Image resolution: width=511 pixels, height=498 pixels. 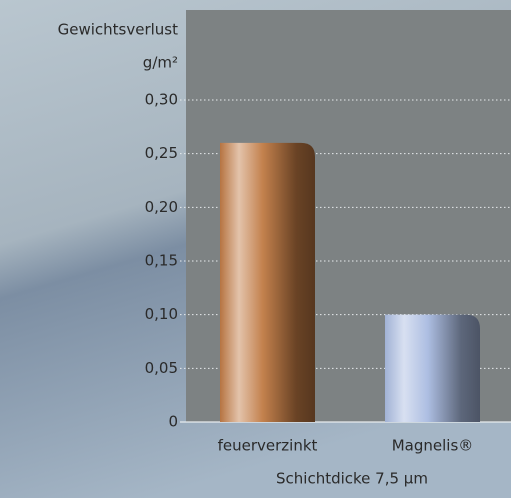 I want to click on y-tick-label: 0,10, so click(x=161, y=314).